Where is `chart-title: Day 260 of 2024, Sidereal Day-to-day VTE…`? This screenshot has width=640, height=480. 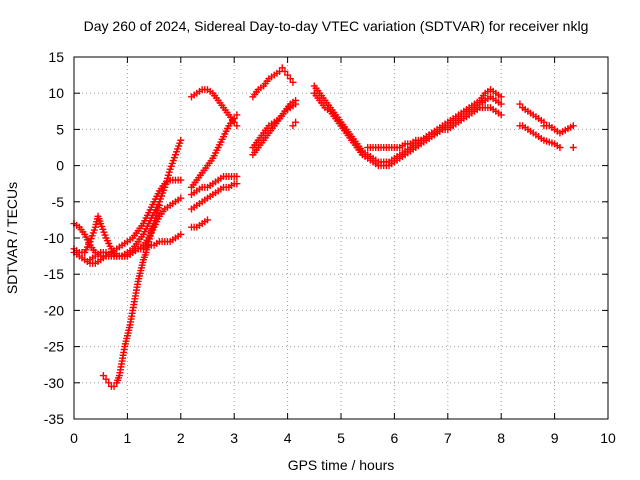 chart-title: Day 260 of 2024, Sidereal Day-to-day VTE… is located at coordinates (336, 26).